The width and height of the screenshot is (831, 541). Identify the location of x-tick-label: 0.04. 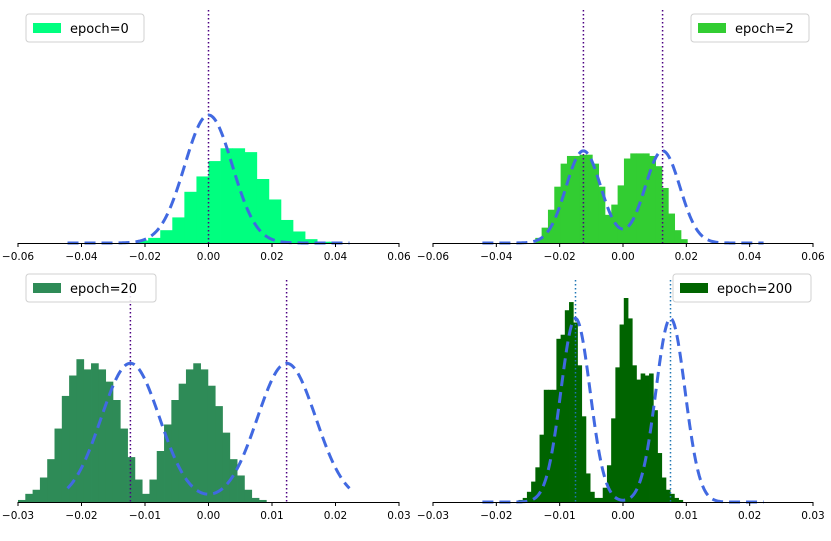
(750, 257).